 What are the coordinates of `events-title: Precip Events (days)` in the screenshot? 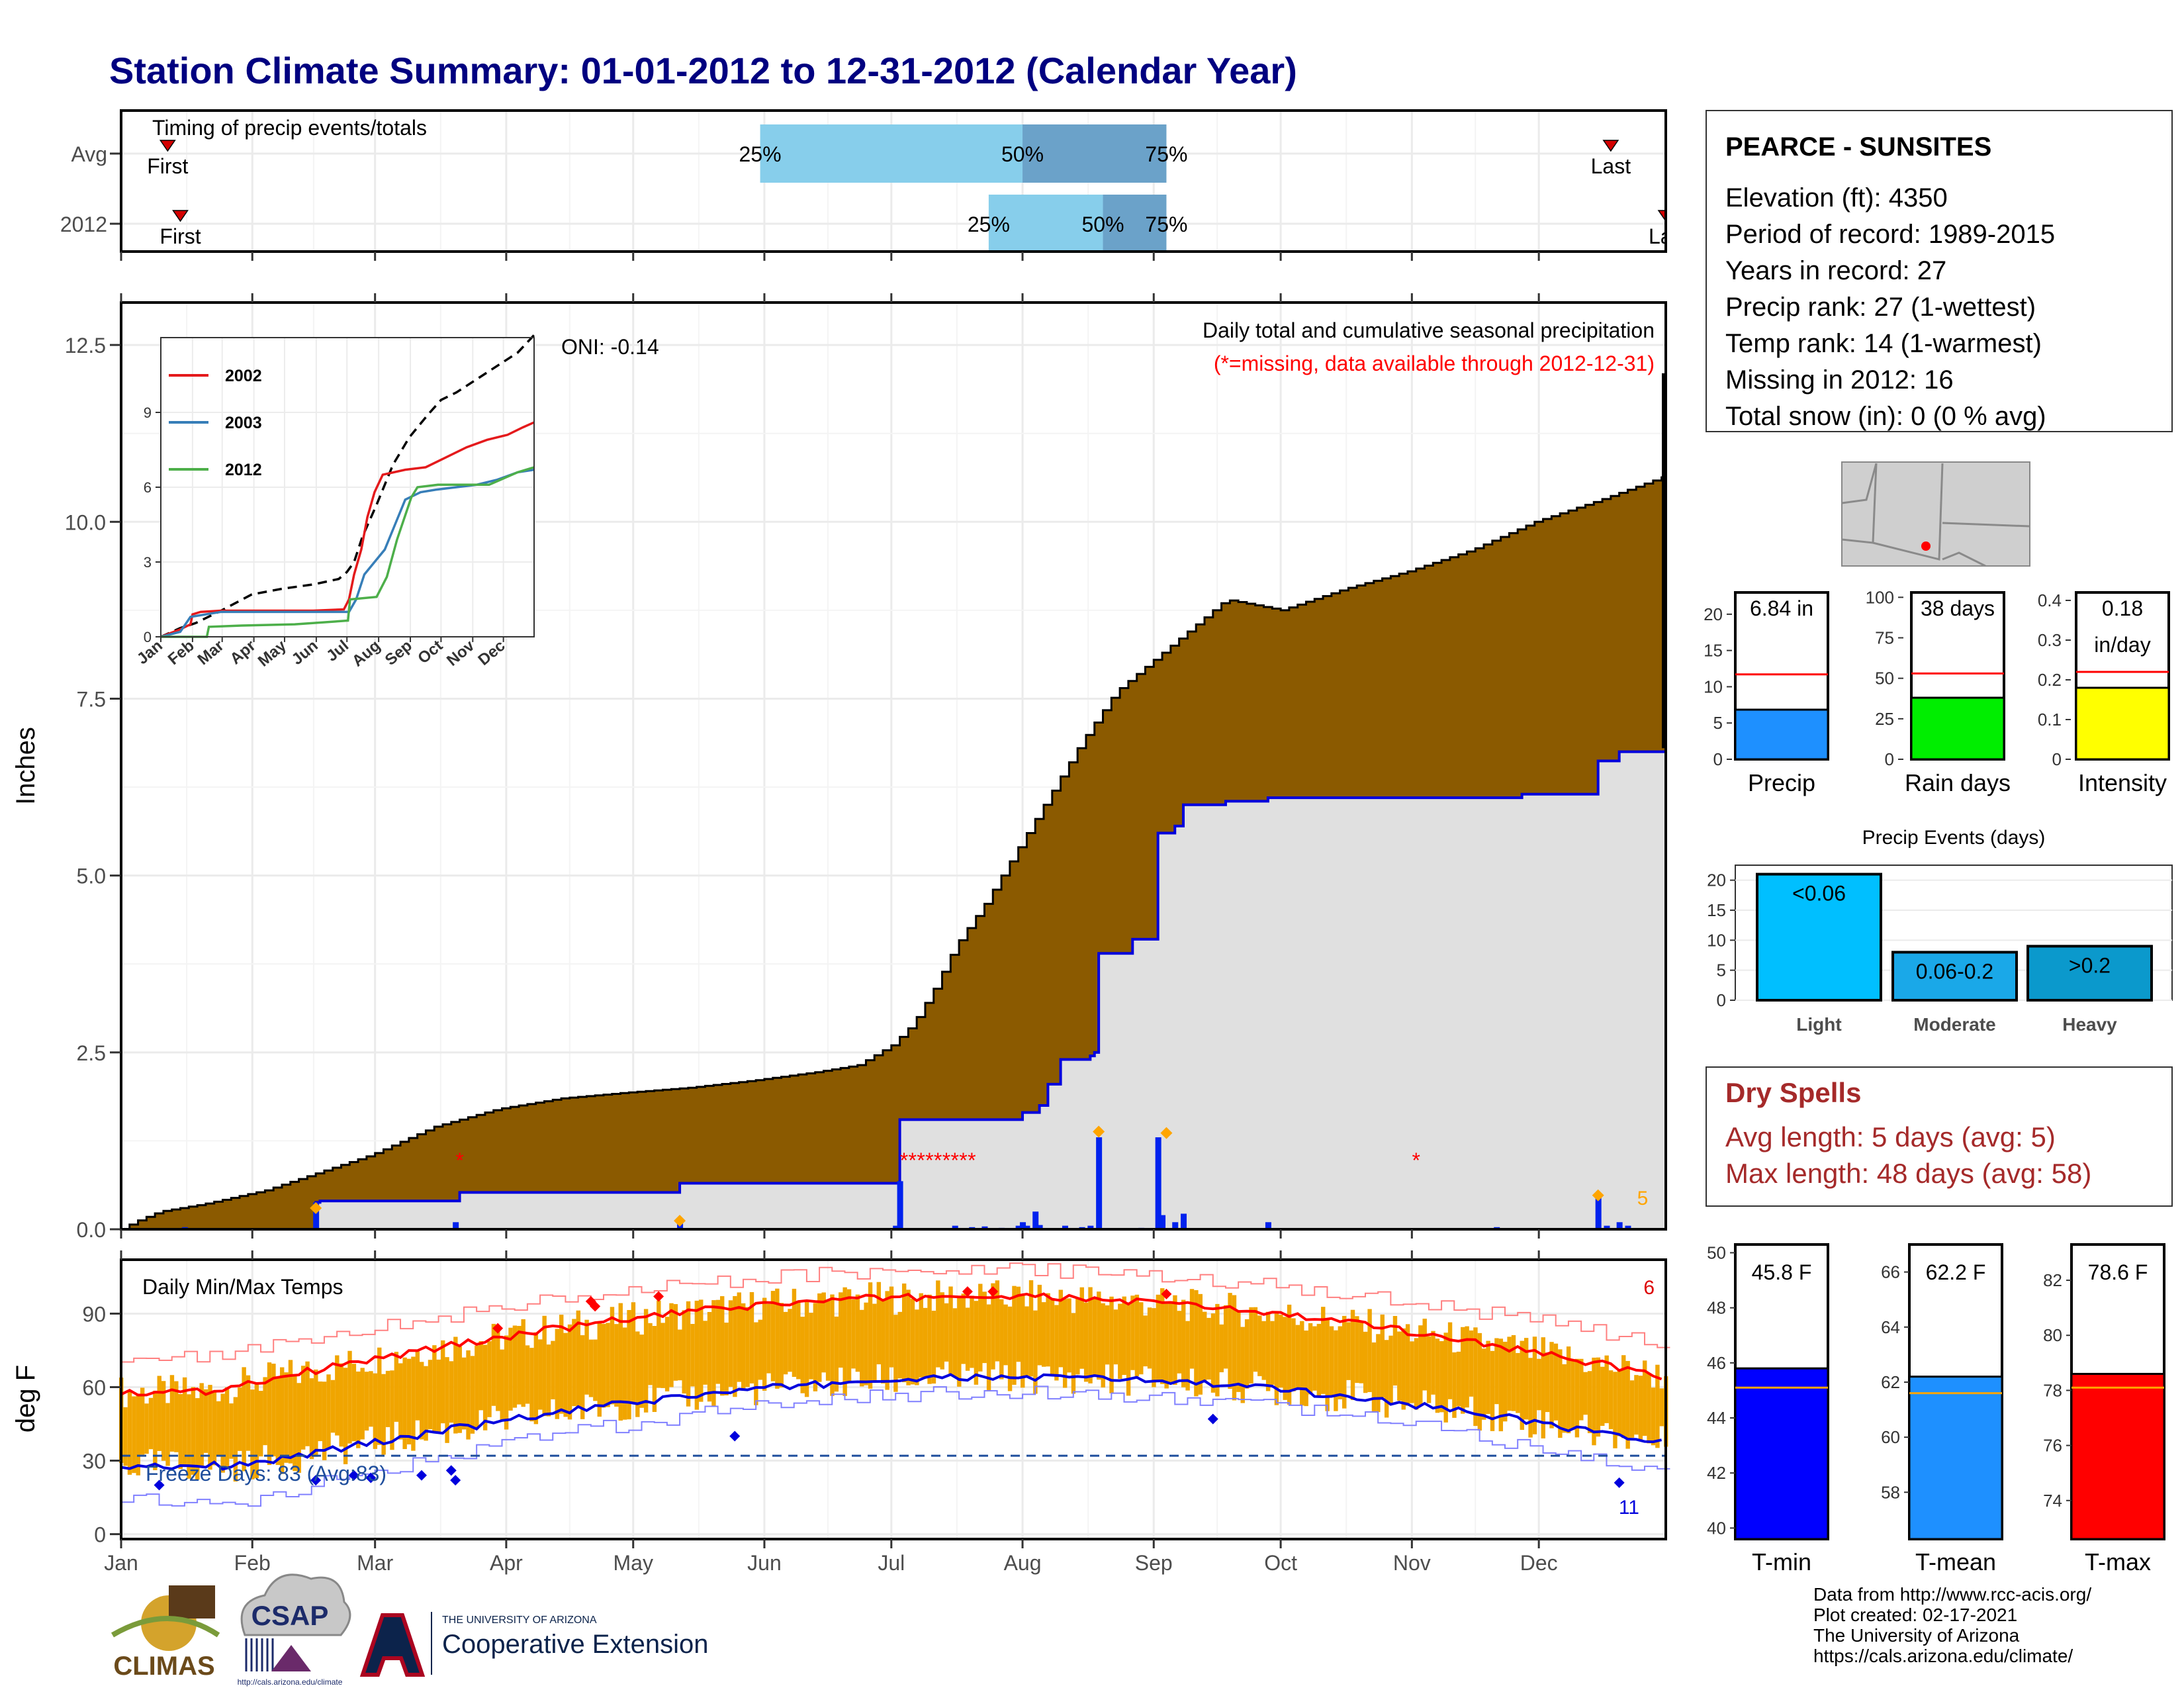 It's located at (1954, 838).